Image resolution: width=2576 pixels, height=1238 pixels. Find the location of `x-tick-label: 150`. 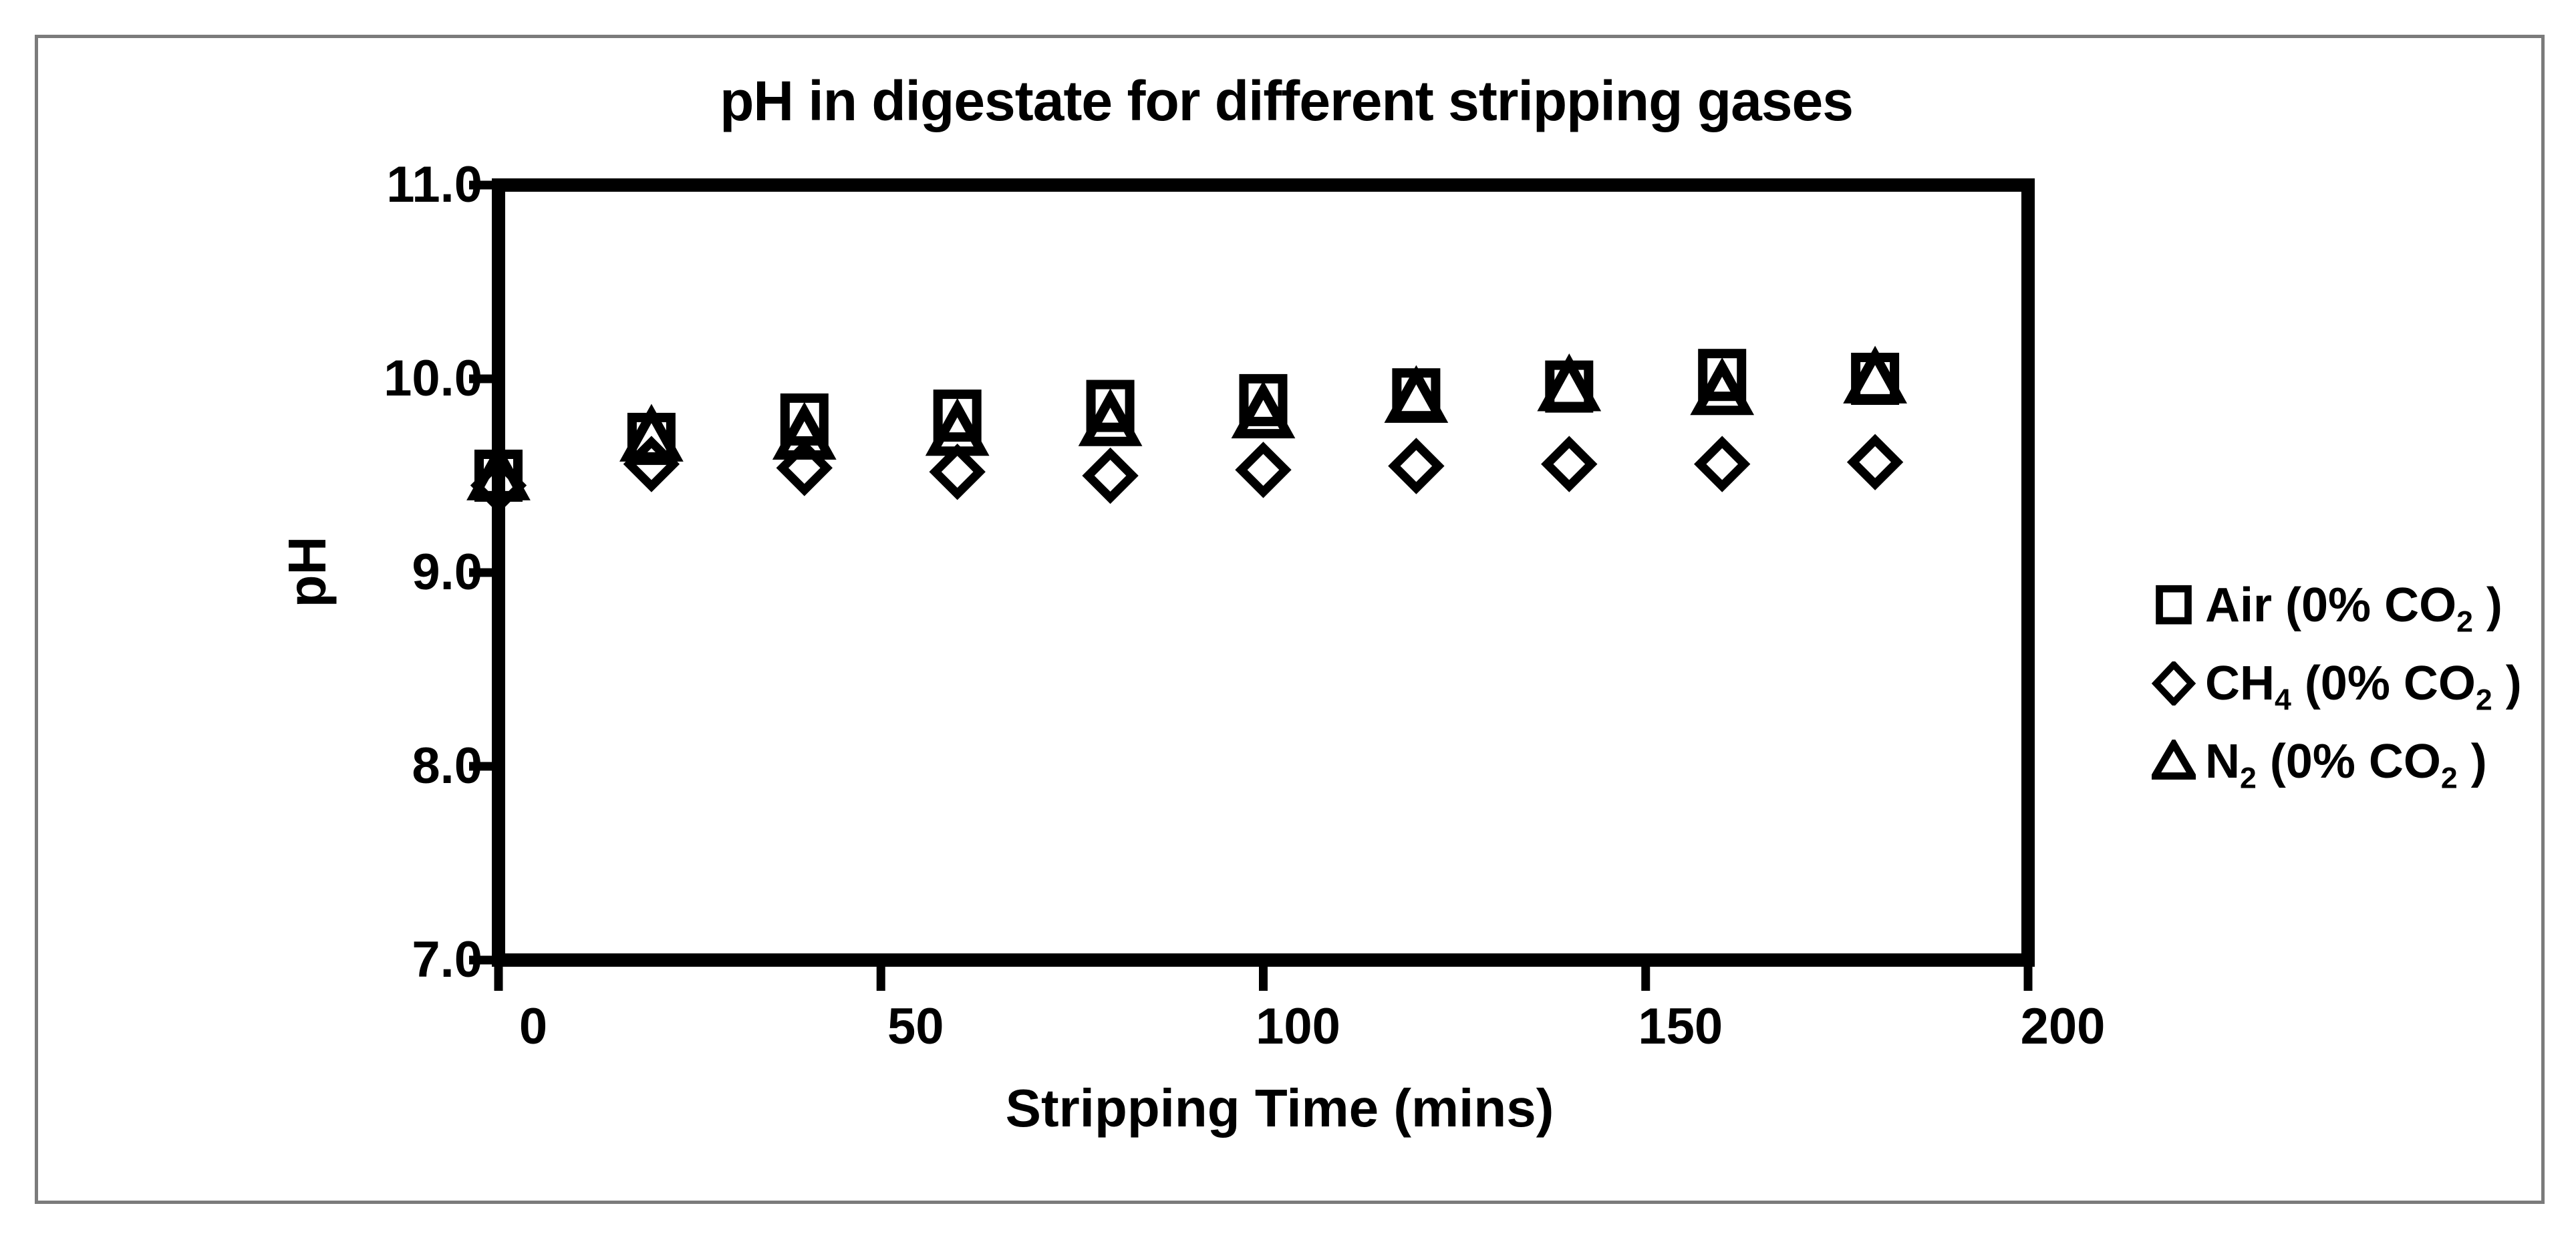

x-tick-label: 150 is located at coordinates (1680, 1026).